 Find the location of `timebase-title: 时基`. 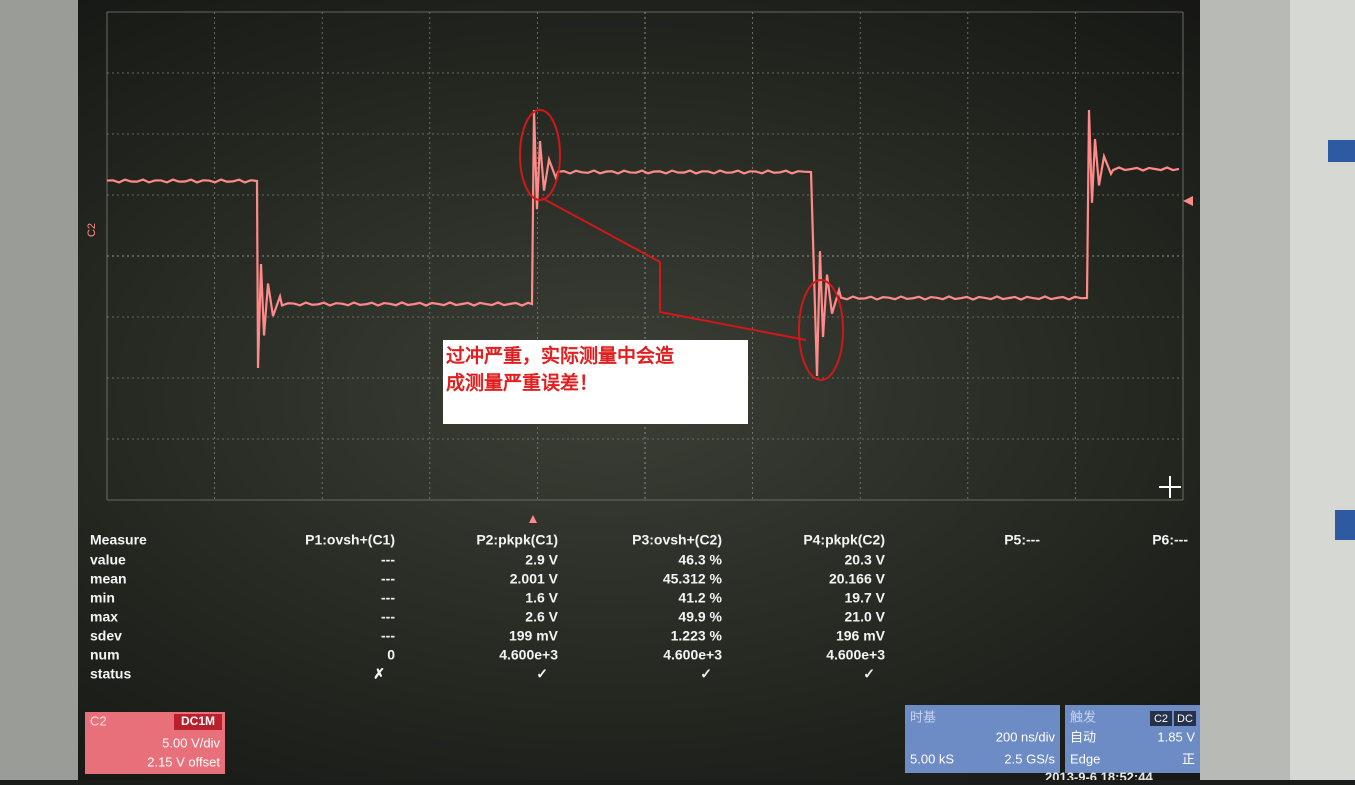

timebase-title: 时基 is located at coordinates (923, 716).